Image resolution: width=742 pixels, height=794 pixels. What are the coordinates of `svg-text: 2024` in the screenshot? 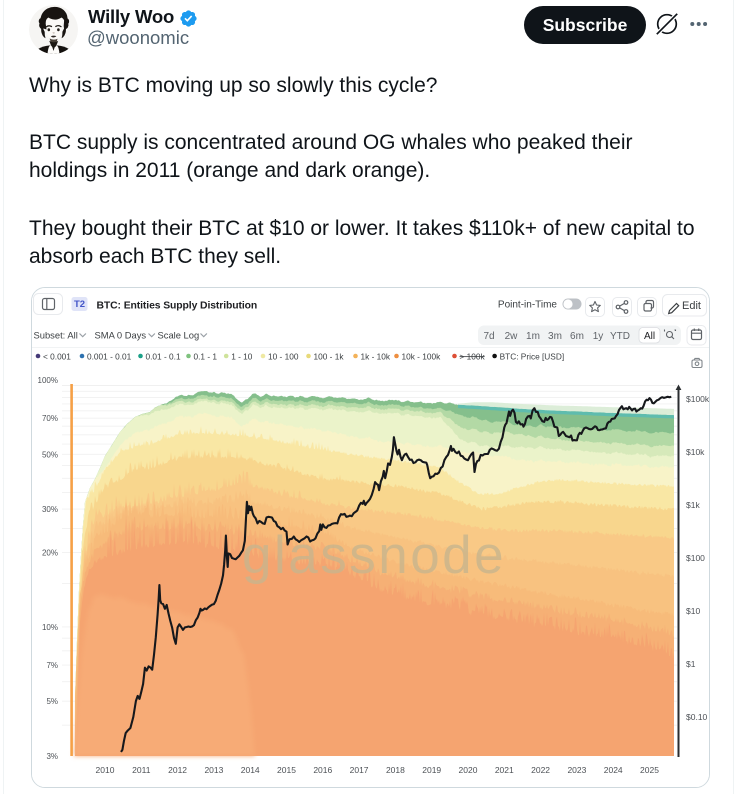 It's located at (613, 770).